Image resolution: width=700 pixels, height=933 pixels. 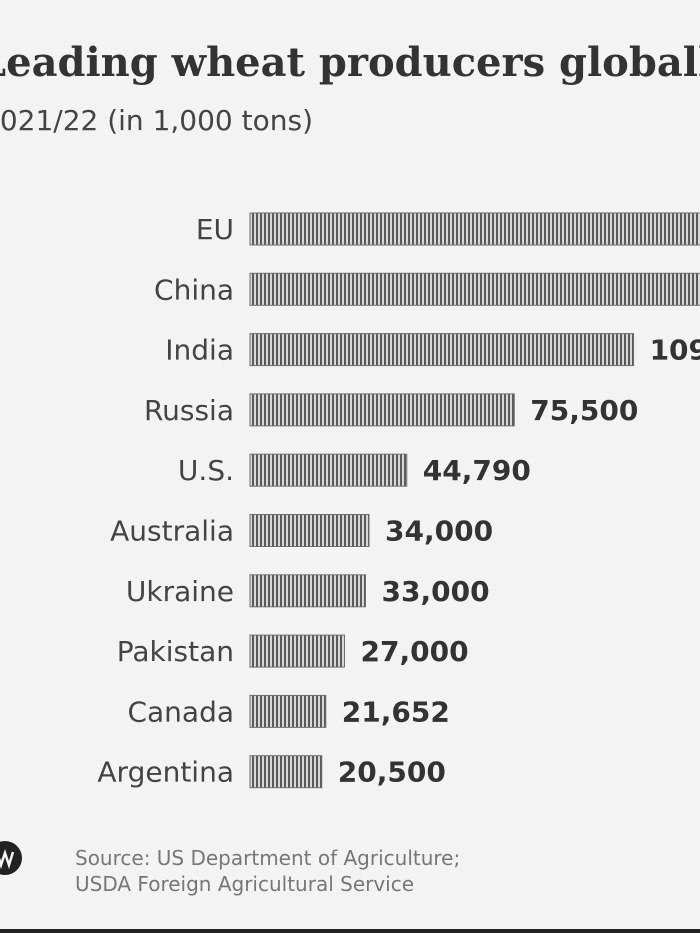 What do you see at coordinates (180, 711) in the screenshot?
I see `category-label: Canada` at bounding box center [180, 711].